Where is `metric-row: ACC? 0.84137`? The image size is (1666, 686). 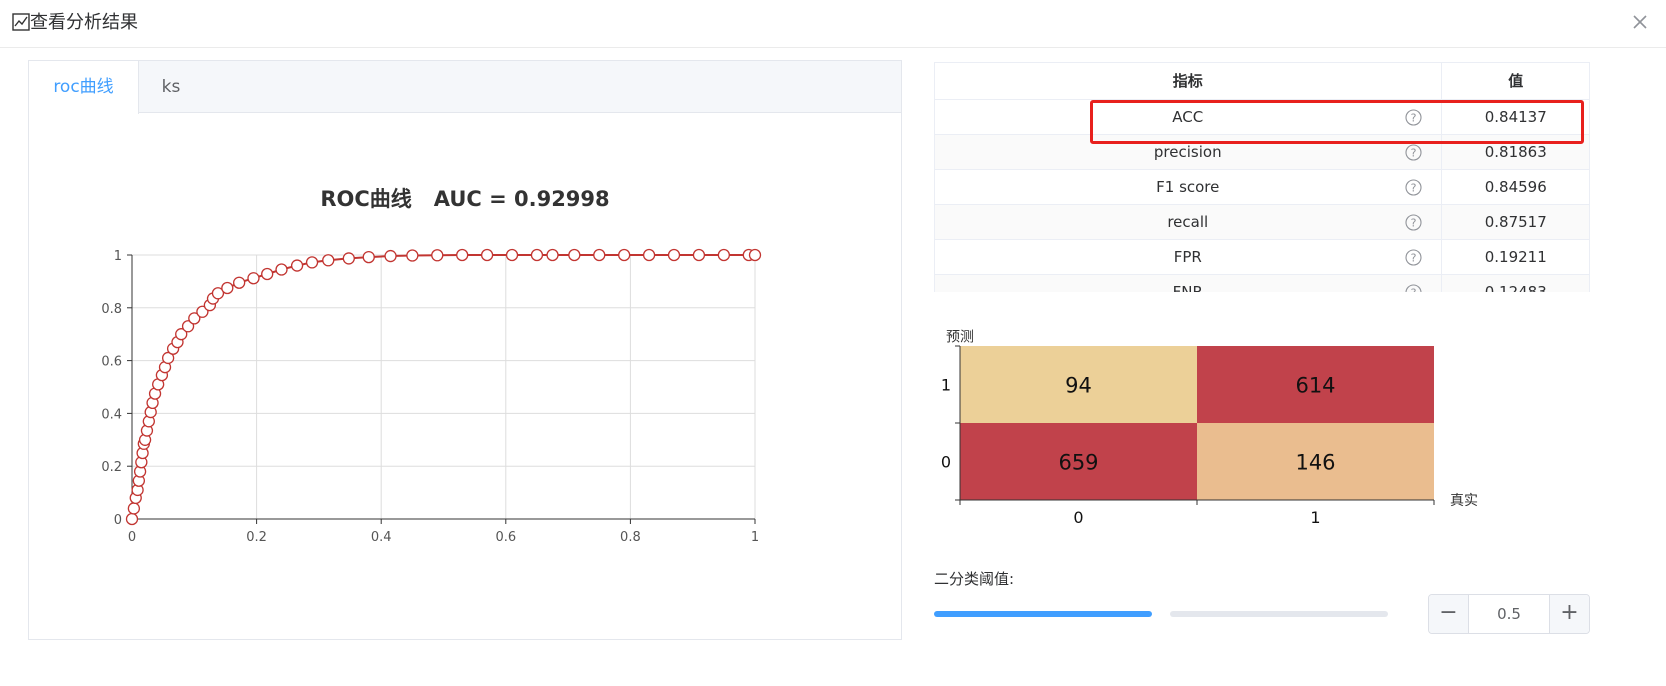
metric-row: ACC? 0.84137 is located at coordinates (1262, 117).